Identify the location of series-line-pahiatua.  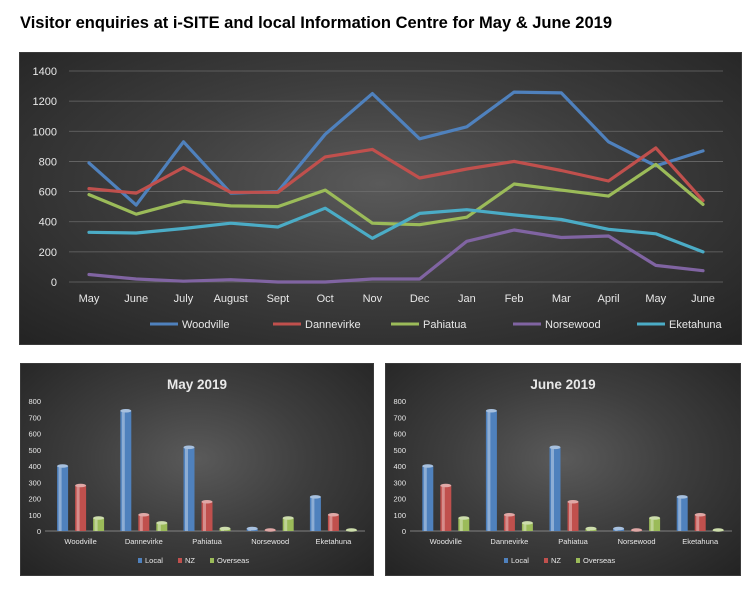
(396, 194).